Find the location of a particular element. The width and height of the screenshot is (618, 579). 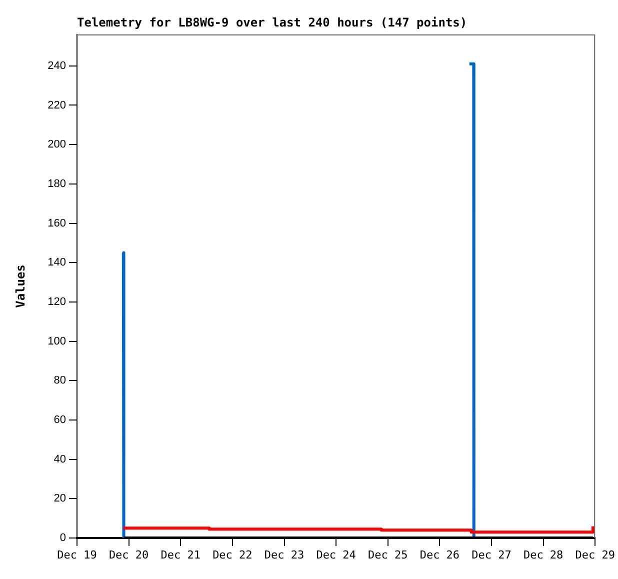

y-tick-label: 100 is located at coordinates (57, 341).